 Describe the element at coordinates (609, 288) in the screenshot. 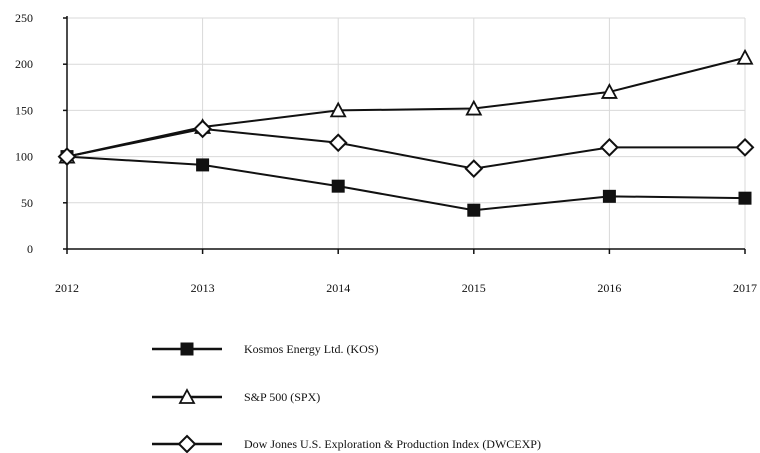

I see `x-tick-label: 2016` at that location.